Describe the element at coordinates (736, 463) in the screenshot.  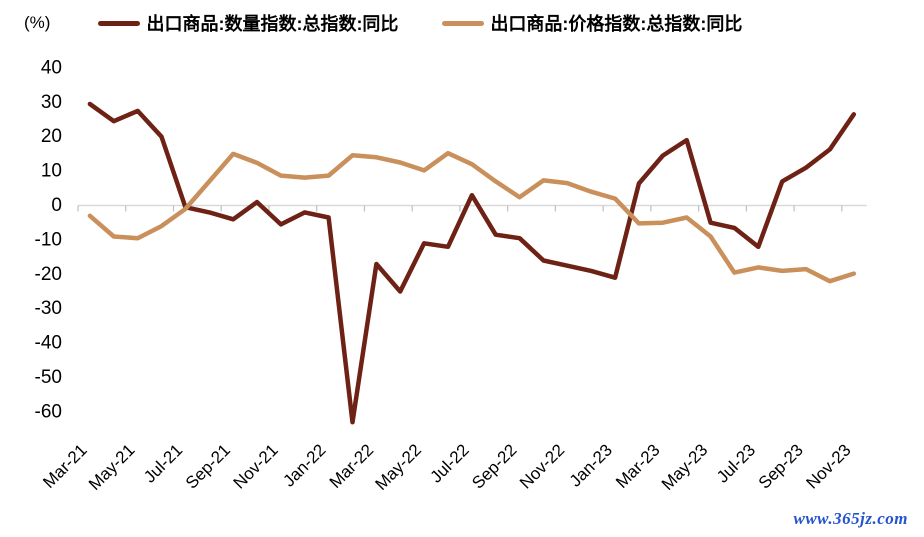
I see `category-axis-label: Jul-23` at that location.